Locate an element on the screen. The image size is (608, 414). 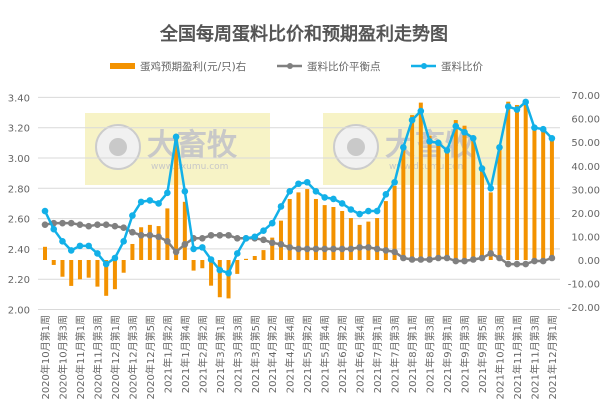
x-tick-label: 2021年1月第4周 is located at coordinates (185, 354).